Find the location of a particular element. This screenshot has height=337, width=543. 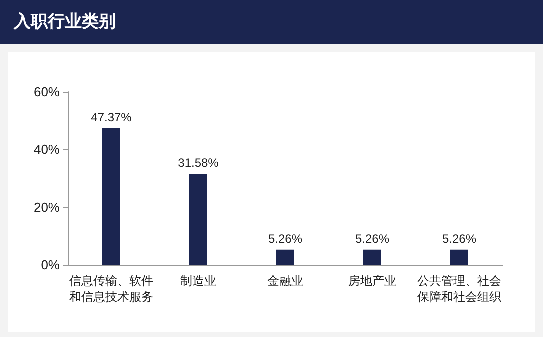

y-tick-label: 40% is located at coordinates (47, 150).